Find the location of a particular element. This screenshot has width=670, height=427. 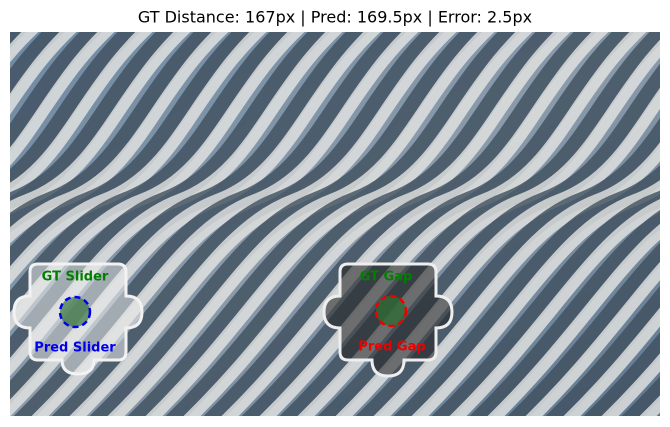

gt-gap-label: GT Gap is located at coordinates (386, 277).